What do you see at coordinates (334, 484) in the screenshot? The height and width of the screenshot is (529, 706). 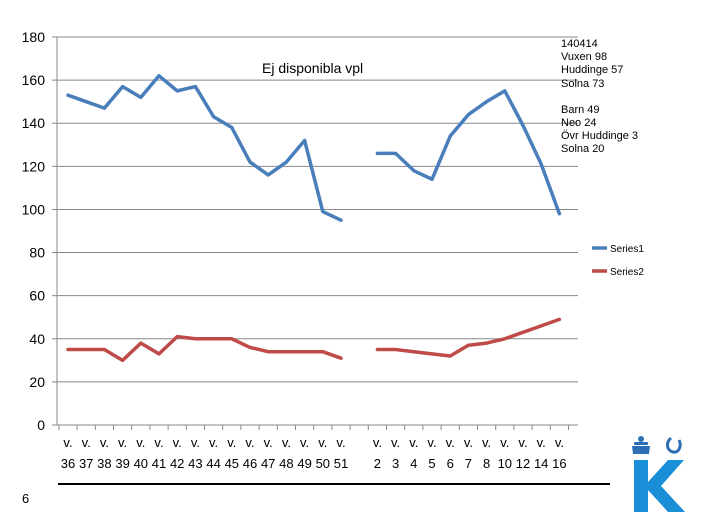 I see `footer-divider` at bounding box center [334, 484].